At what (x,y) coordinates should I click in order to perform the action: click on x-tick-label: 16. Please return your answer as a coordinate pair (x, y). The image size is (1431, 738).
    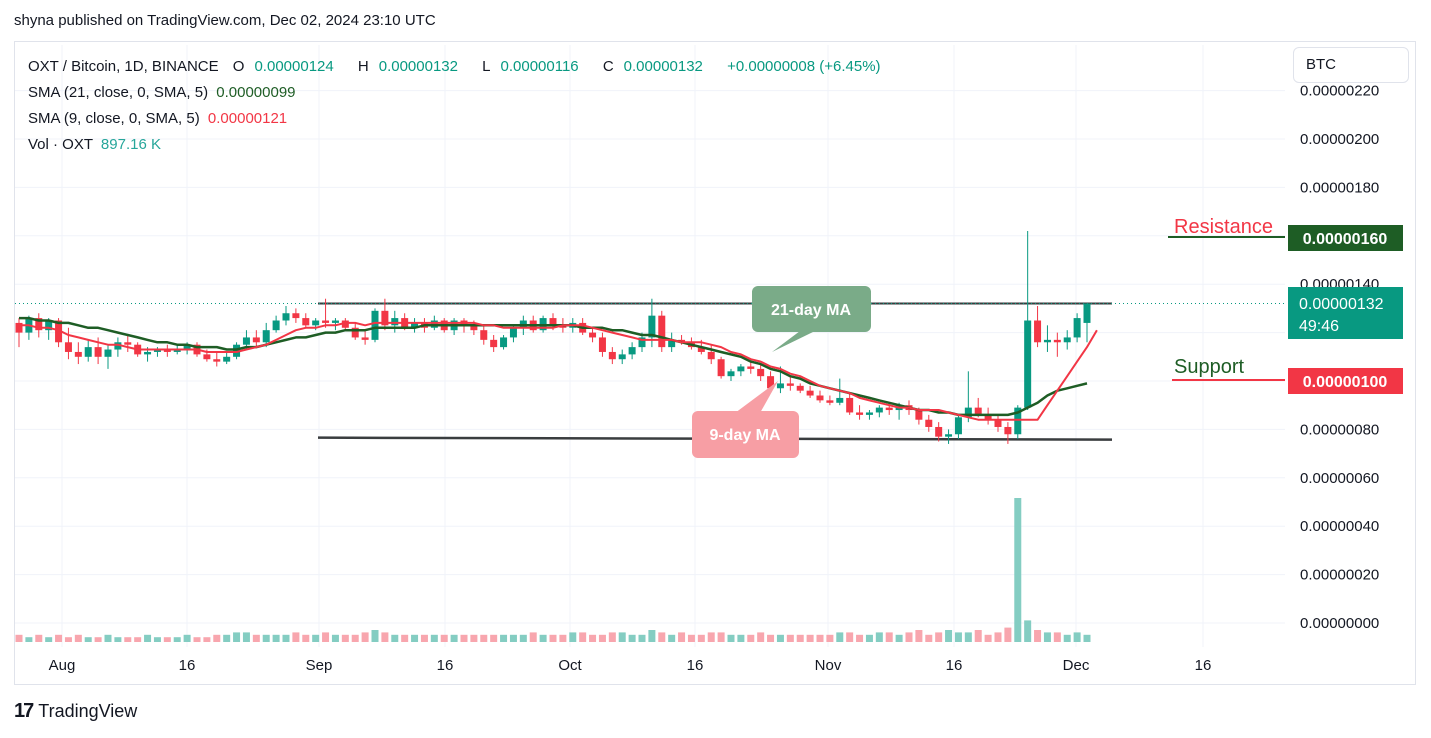
    Looking at the image, I should click on (695, 665).